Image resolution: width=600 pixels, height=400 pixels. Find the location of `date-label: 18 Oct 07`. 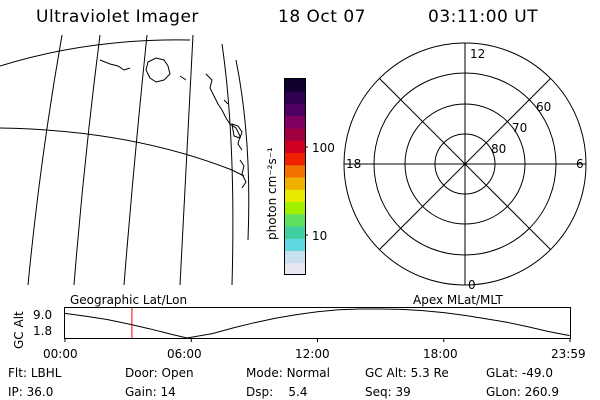

date-label: 18 Oct 07 is located at coordinates (322, 17).